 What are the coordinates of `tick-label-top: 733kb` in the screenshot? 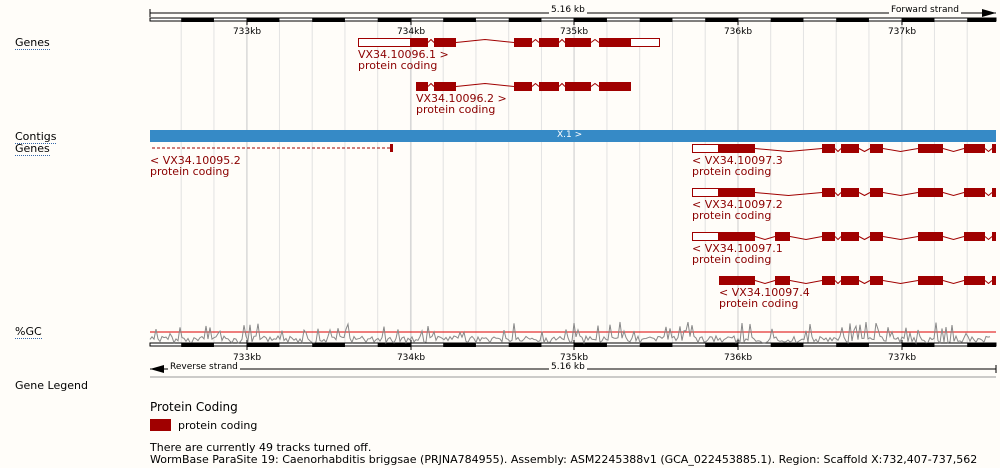 It's located at (247, 32).